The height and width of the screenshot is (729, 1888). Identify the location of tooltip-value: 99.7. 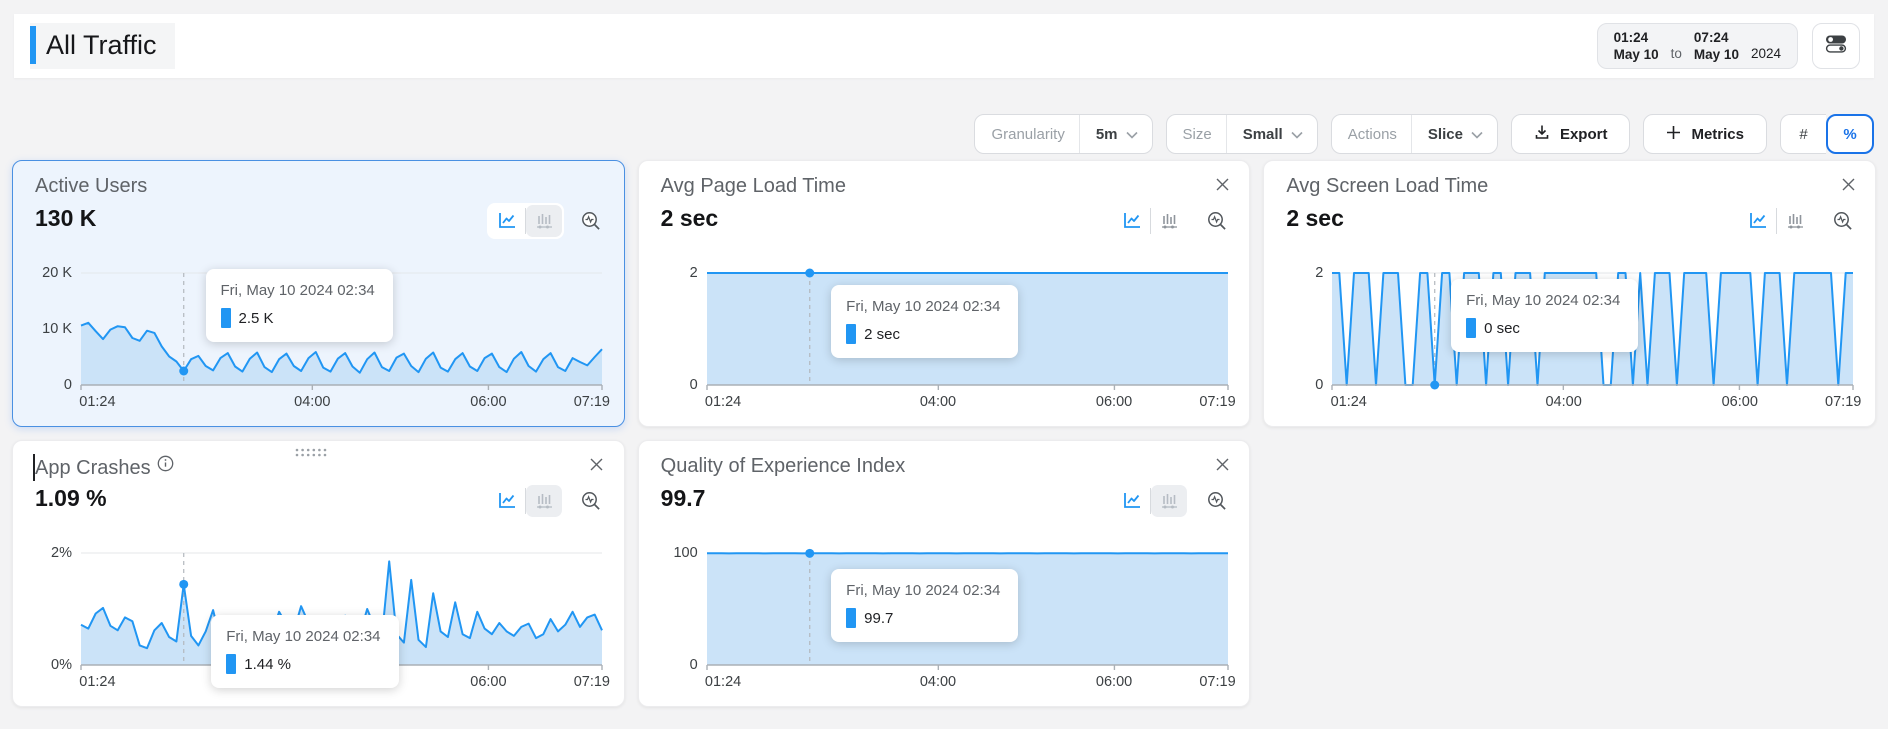
(879, 618).